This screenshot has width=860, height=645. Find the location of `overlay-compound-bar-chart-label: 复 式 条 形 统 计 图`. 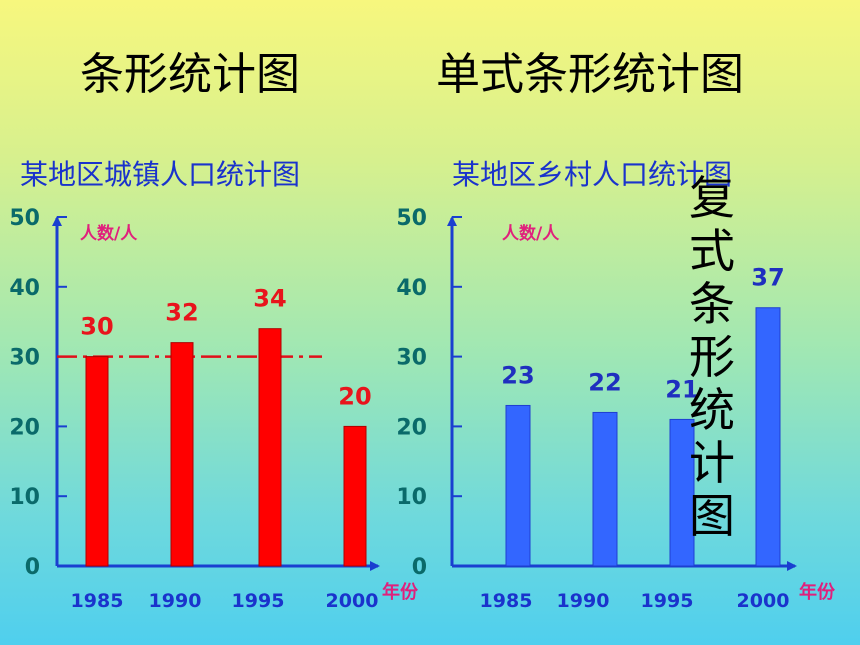

overlay-compound-bar-chart-label: 复 式 条 形 统 计 图 is located at coordinates (712, 357).